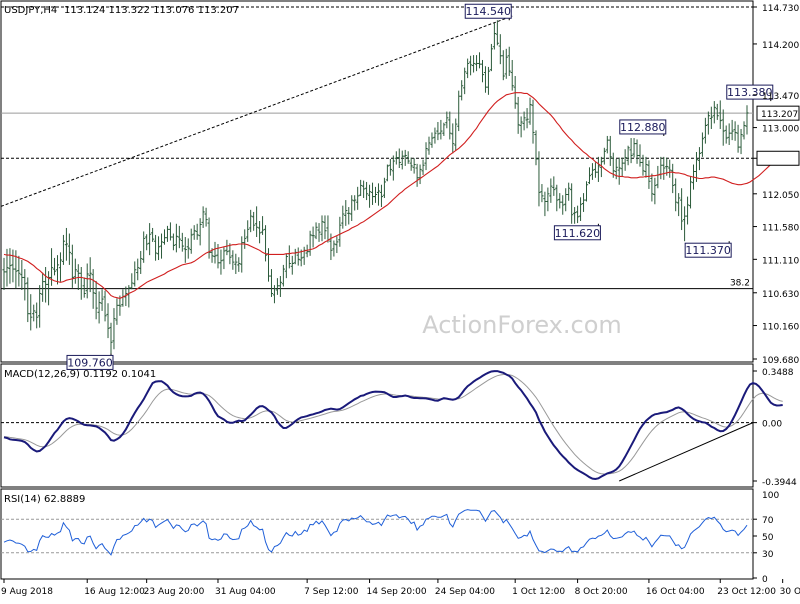  I want to click on rsi-tick-label: 50, so click(768, 538).